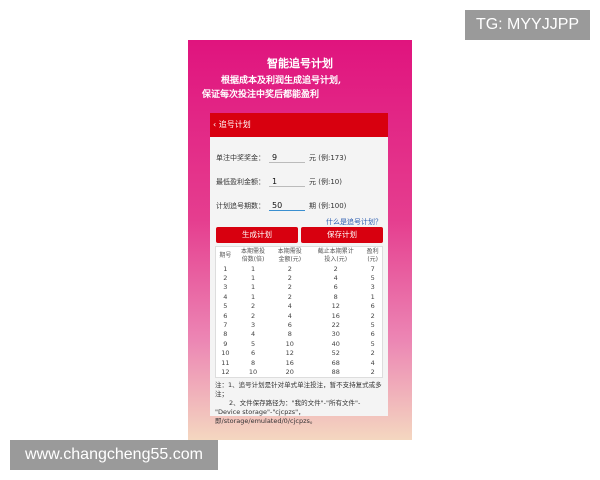 The image size is (600, 480). Describe the element at coordinates (289, 371) in the screenshot. I see `table-cell: 20` at that location.